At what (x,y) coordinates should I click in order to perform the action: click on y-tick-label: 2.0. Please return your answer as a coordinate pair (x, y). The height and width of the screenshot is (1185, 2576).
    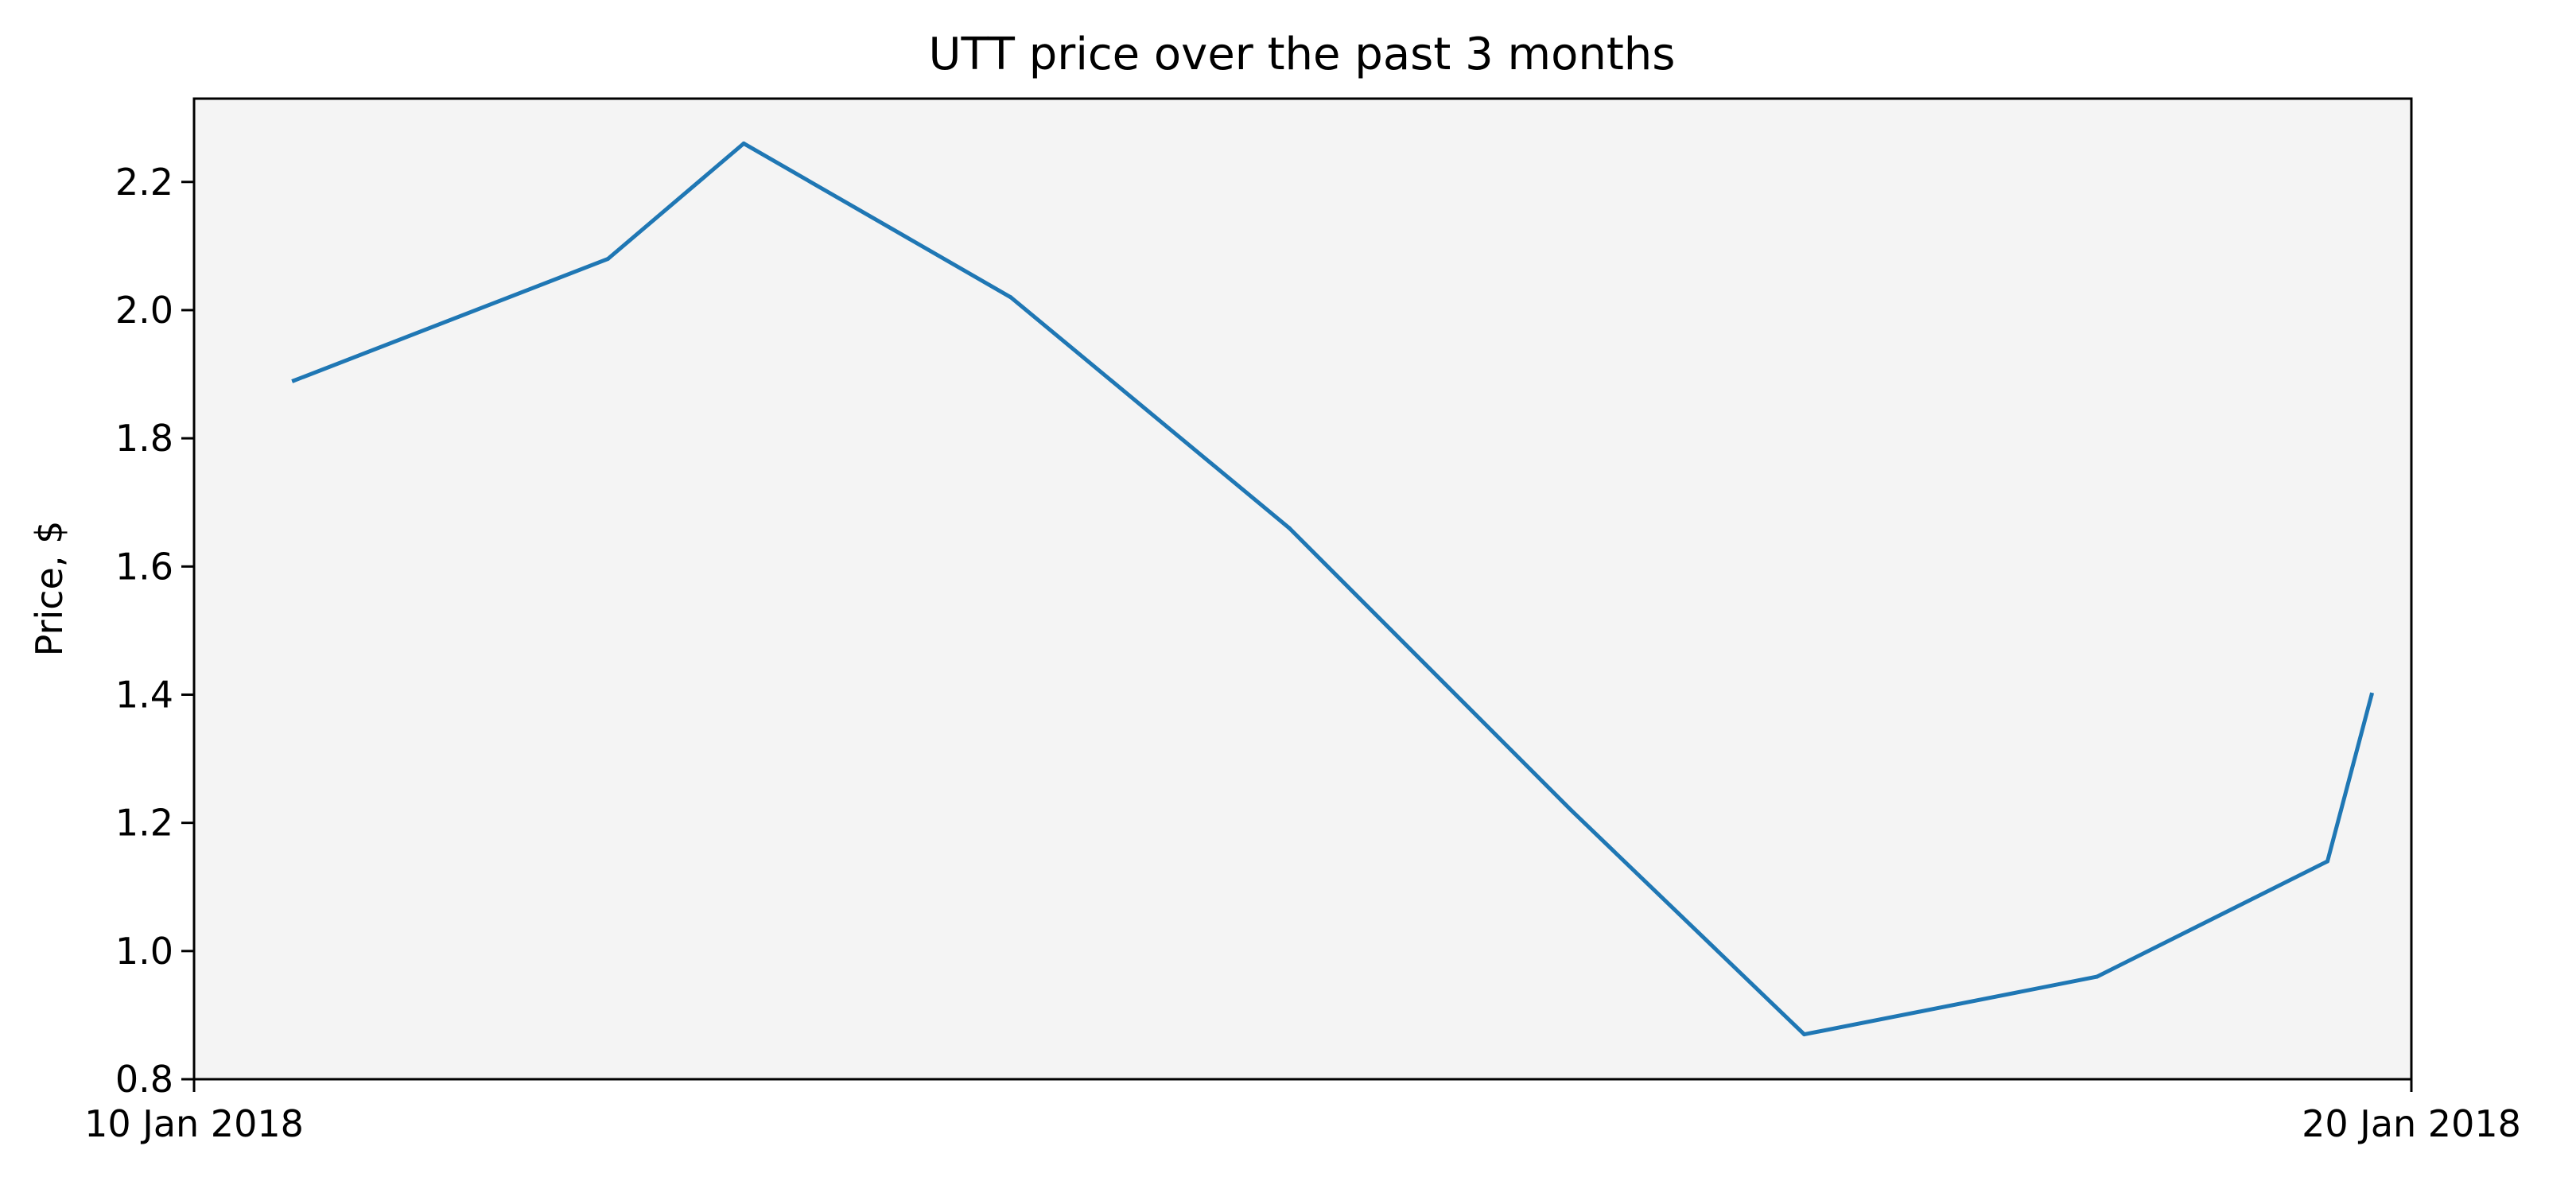
    Looking at the image, I should click on (144, 310).